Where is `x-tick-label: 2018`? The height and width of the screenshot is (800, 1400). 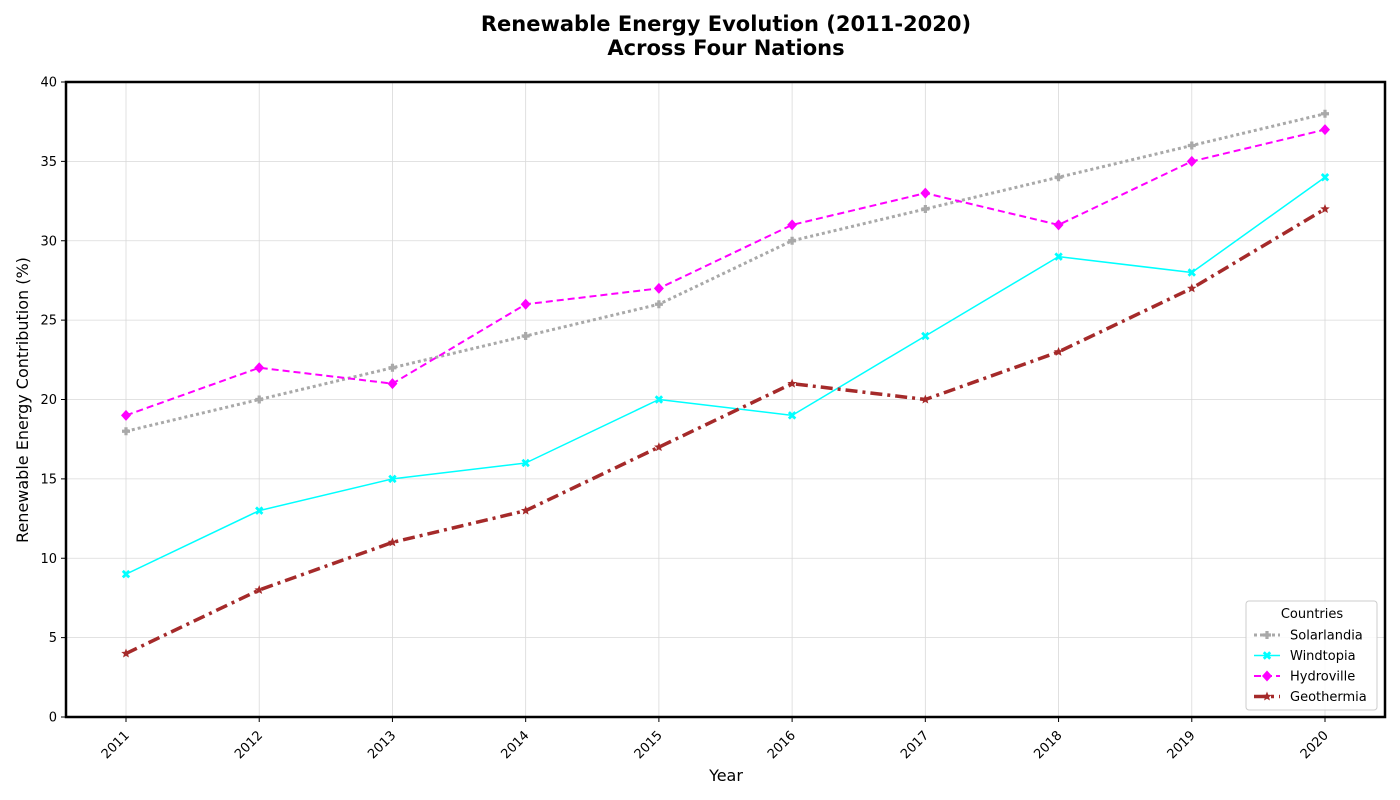 x-tick-label: 2018 is located at coordinates (1048, 745).